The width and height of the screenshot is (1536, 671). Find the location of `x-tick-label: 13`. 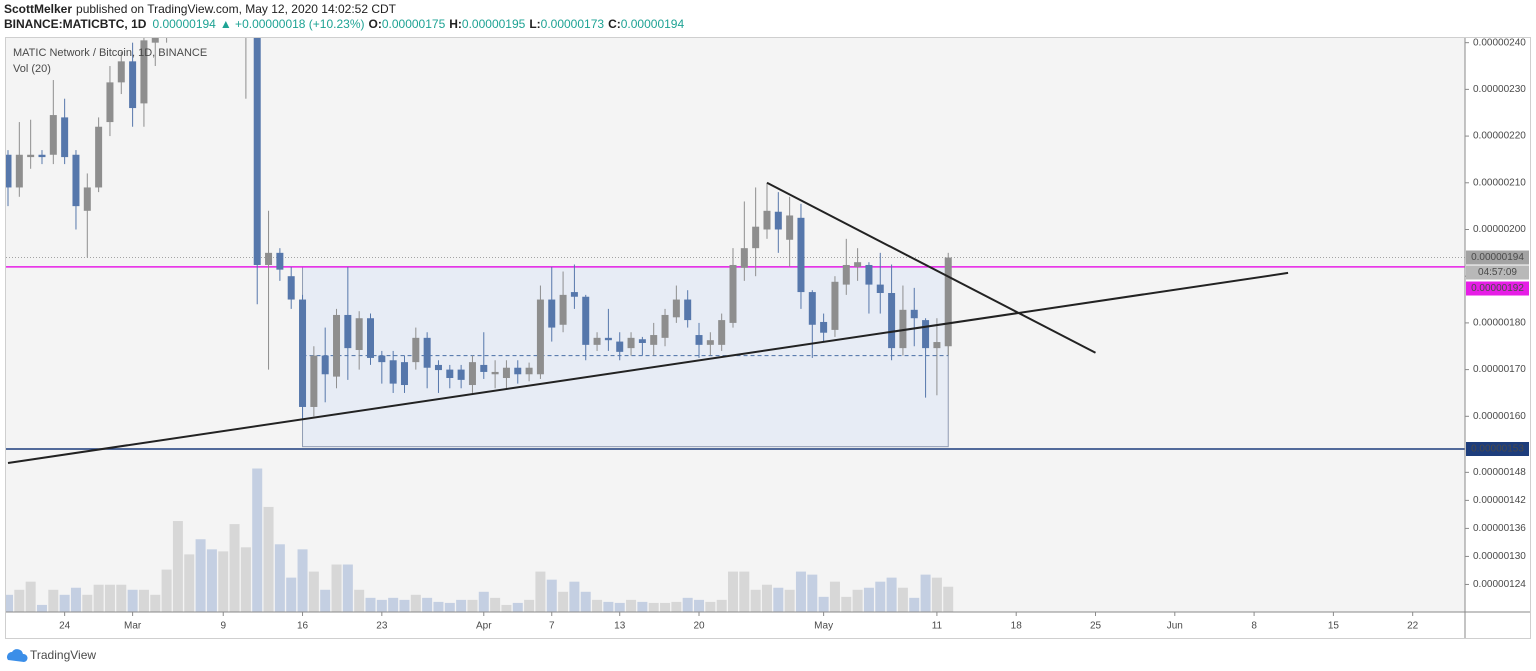

x-tick-label: 13 is located at coordinates (620, 626).